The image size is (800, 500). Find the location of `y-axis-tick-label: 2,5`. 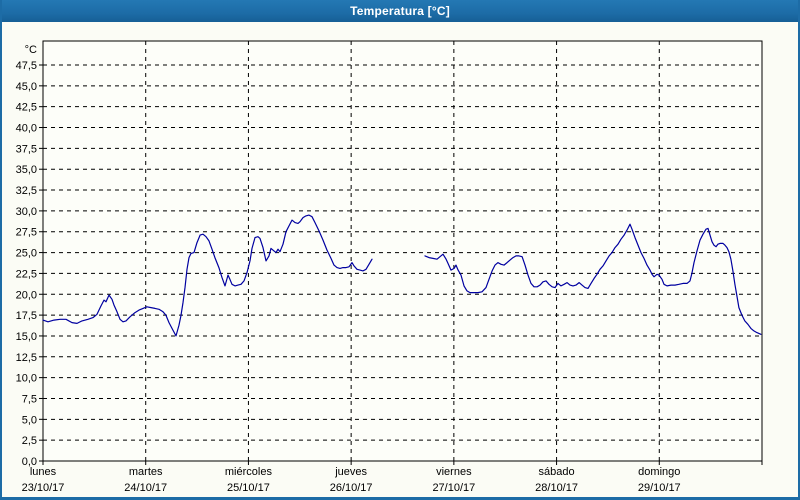

y-axis-tick-label: 2,5 is located at coordinates (29, 441).